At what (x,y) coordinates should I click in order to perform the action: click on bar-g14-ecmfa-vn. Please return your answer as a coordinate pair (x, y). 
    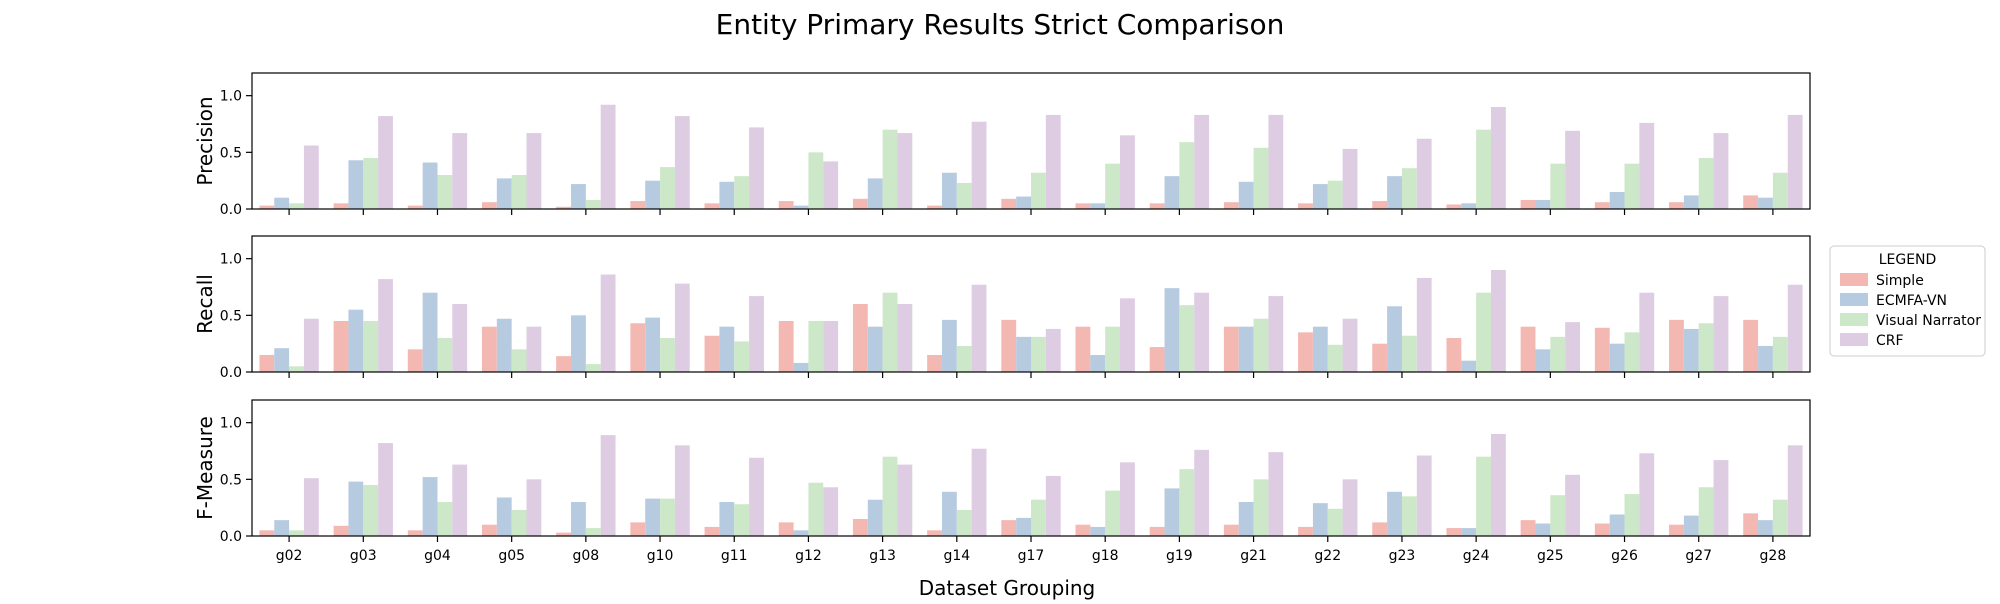
    Looking at the image, I should click on (949, 345).